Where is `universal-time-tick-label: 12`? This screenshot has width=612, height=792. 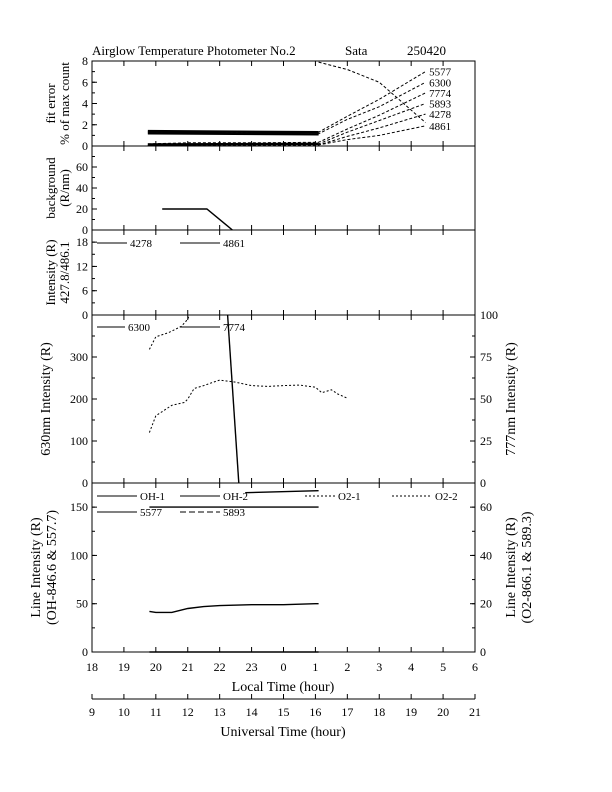 universal-time-tick-label: 12 is located at coordinates (188, 712).